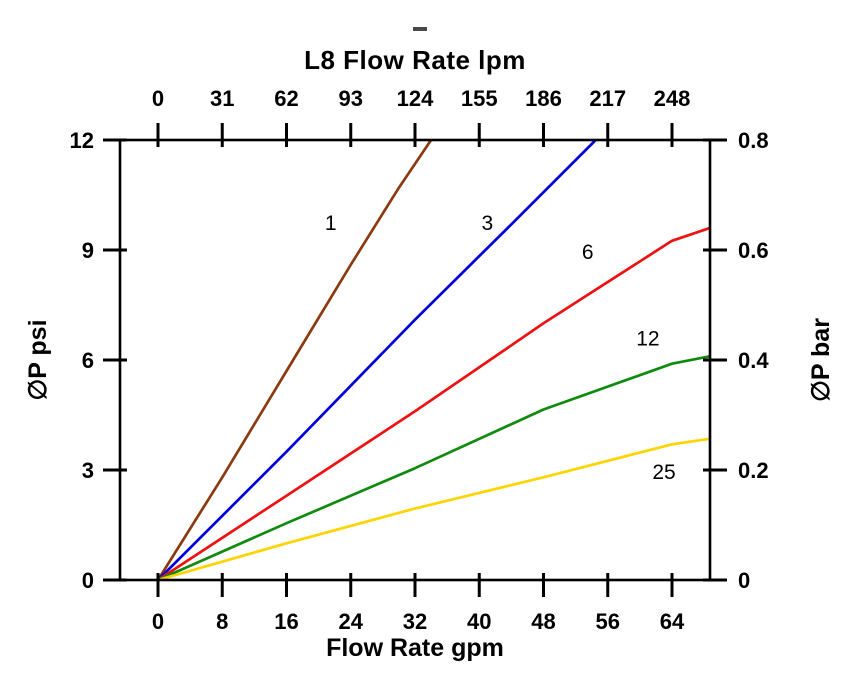 This screenshot has height=700, width=860. What do you see at coordinates (351, 621) in the screenshot?
I see `bottom-axis-tick-label: 24` at bounding box center [351, 621].